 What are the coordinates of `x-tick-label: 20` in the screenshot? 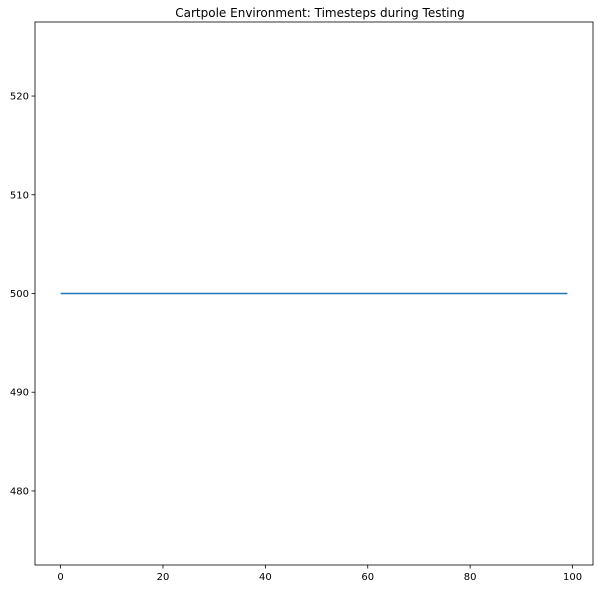 It's located at (163, 577).